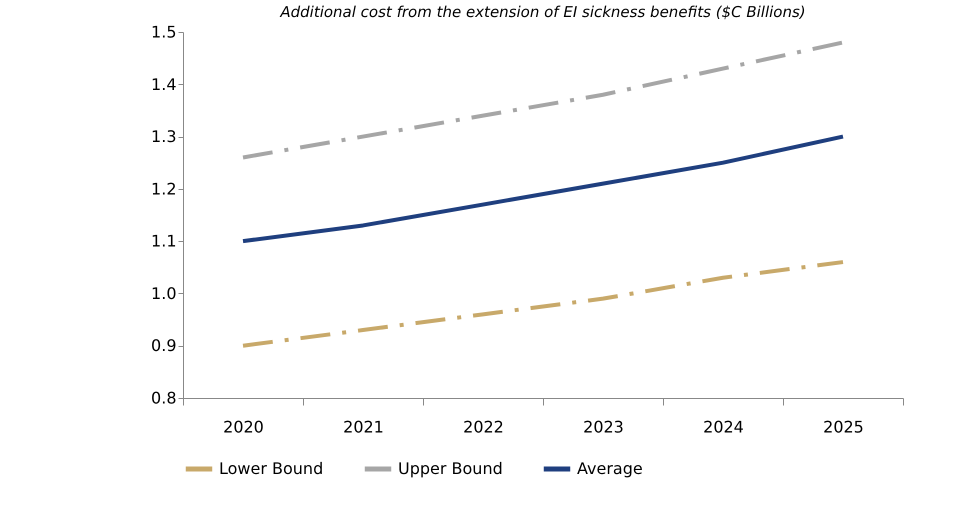 The width and height of the screenshot is (963, 507). Describe the element at coordinates (271, 468) in the screenshot. I see `legend-label: Lower Bound` at that location.